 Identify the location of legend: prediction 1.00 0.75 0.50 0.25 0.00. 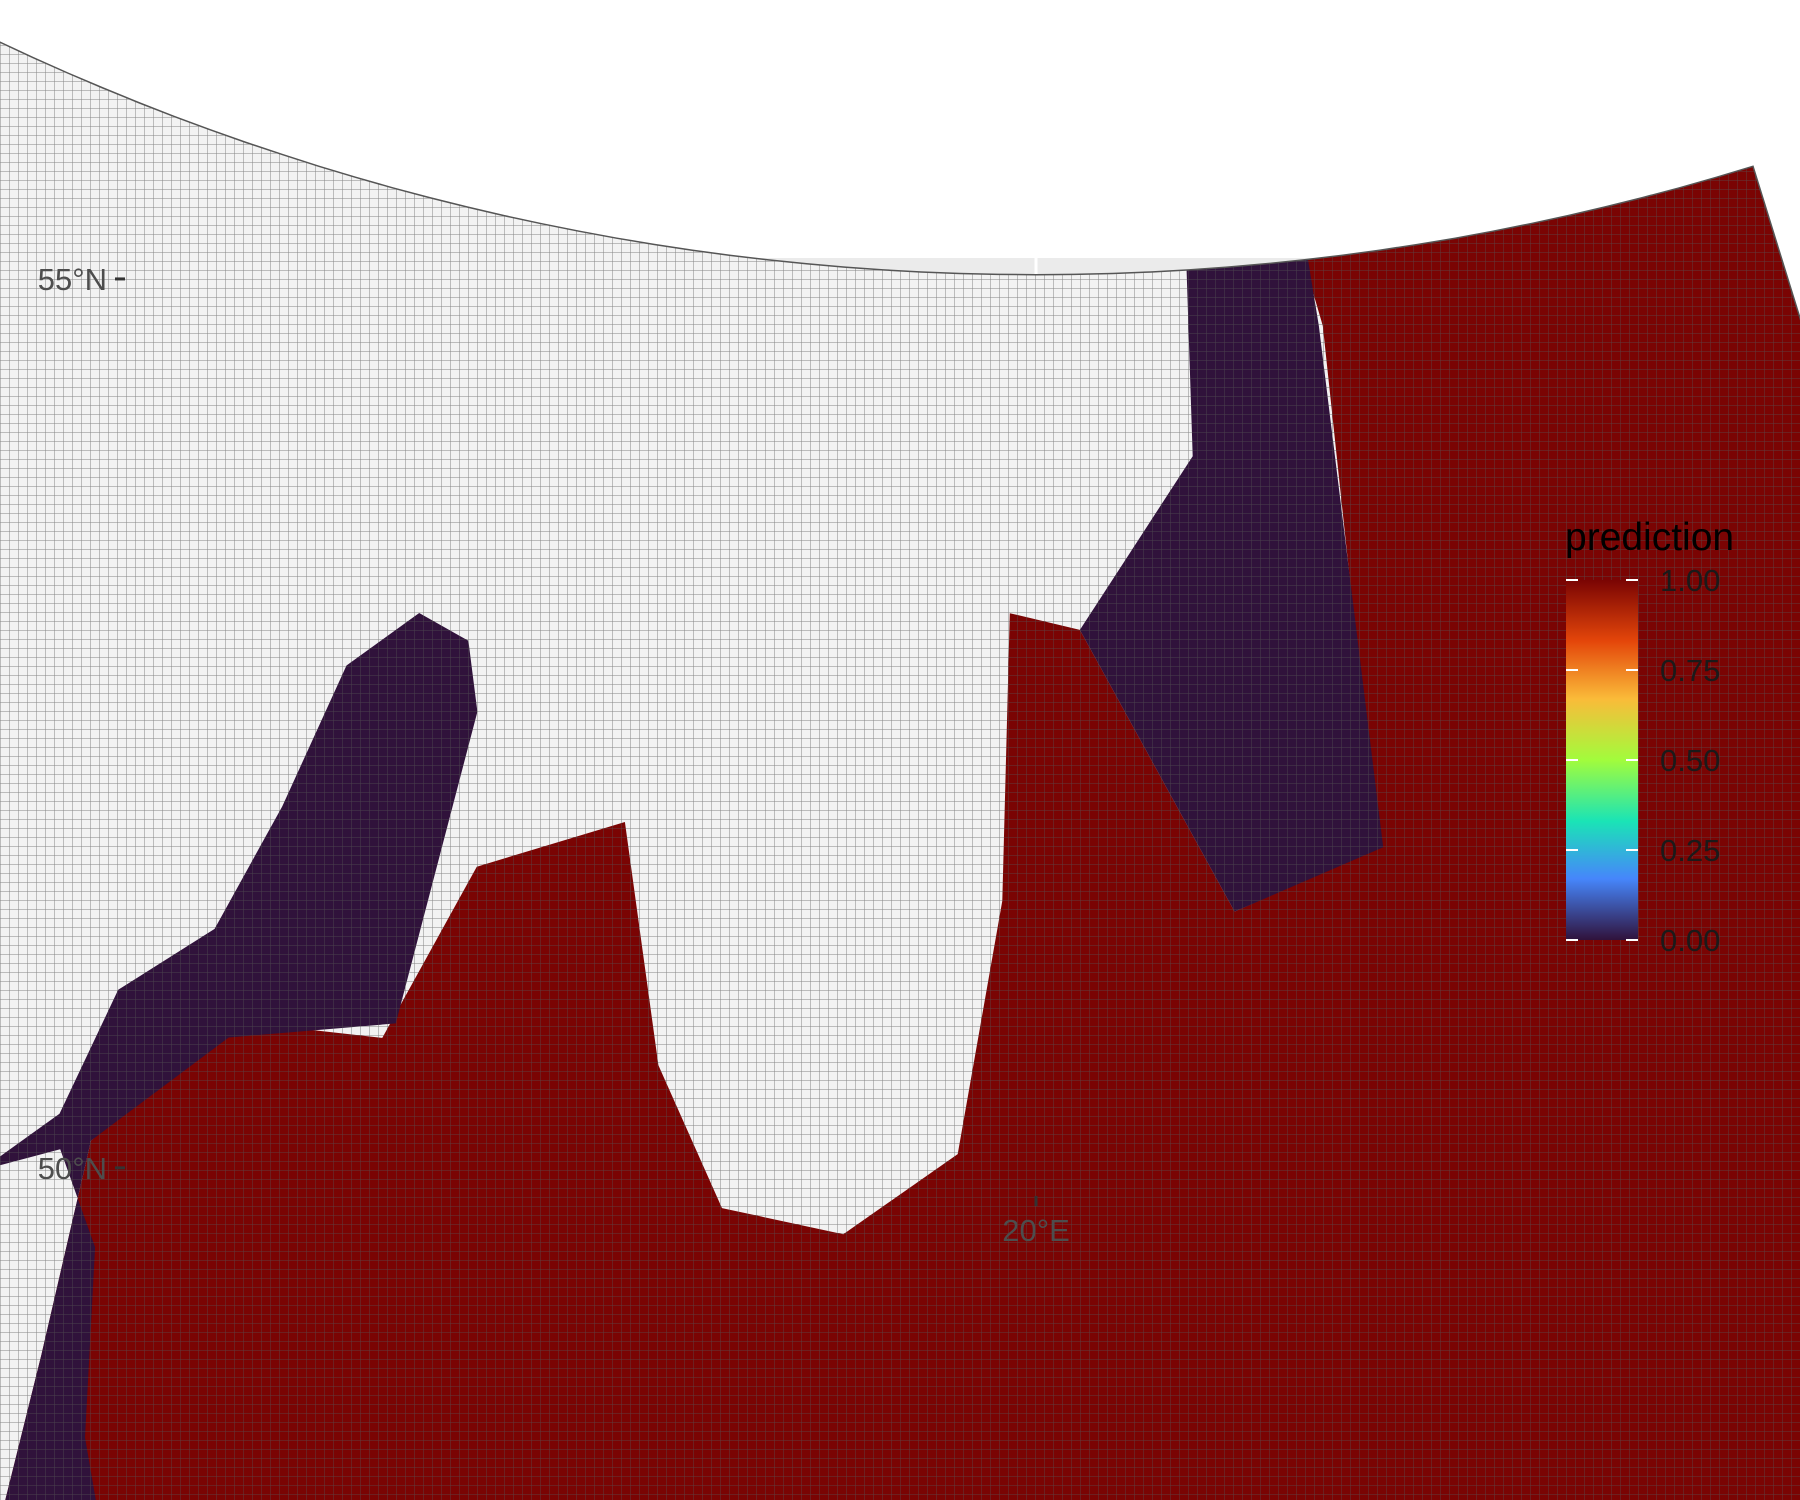
(1649, 737).